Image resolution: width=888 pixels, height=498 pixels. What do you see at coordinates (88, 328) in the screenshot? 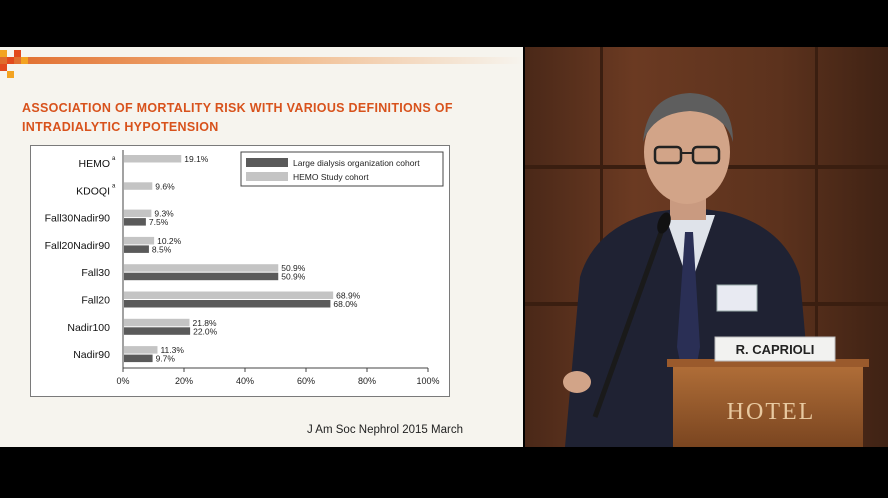
I see `category-label: Nadir100` at bounding box center [88, 328].